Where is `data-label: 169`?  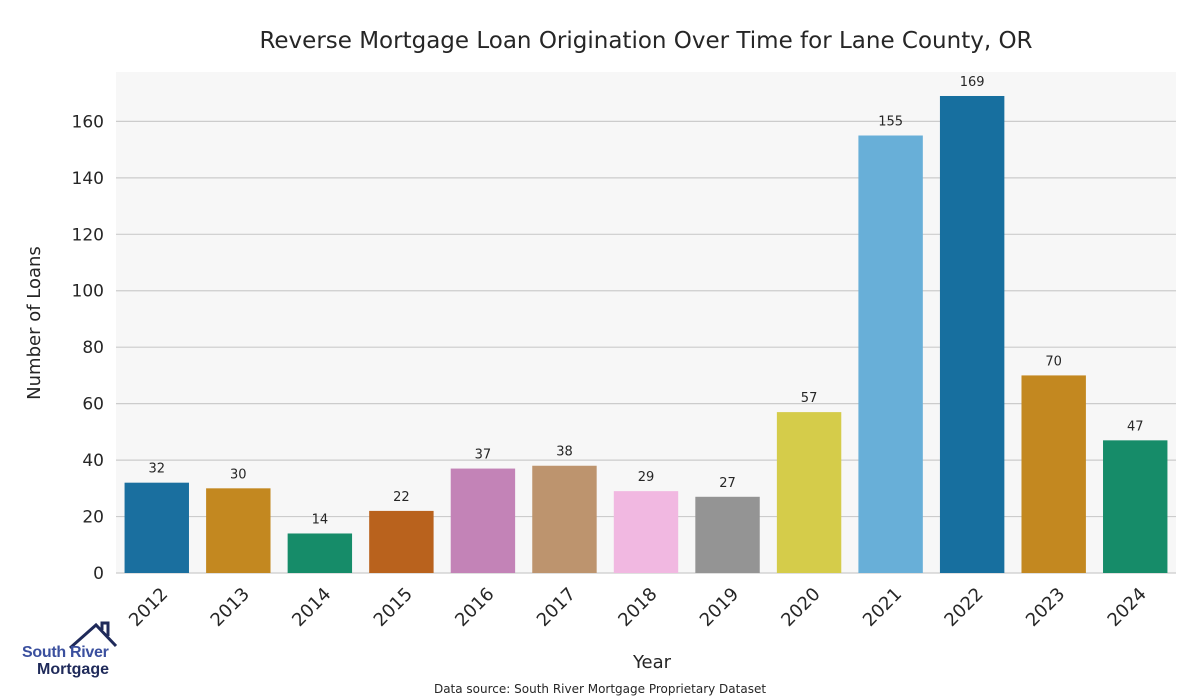 data-label: 169 is located at coordinates (972, 82).